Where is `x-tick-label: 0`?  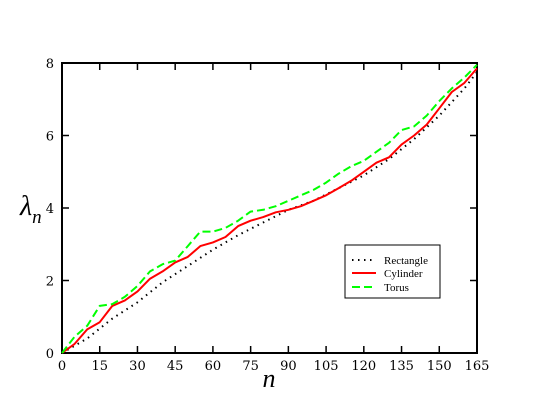
x-tick-label: 0 is located at coordinates (62, 366).